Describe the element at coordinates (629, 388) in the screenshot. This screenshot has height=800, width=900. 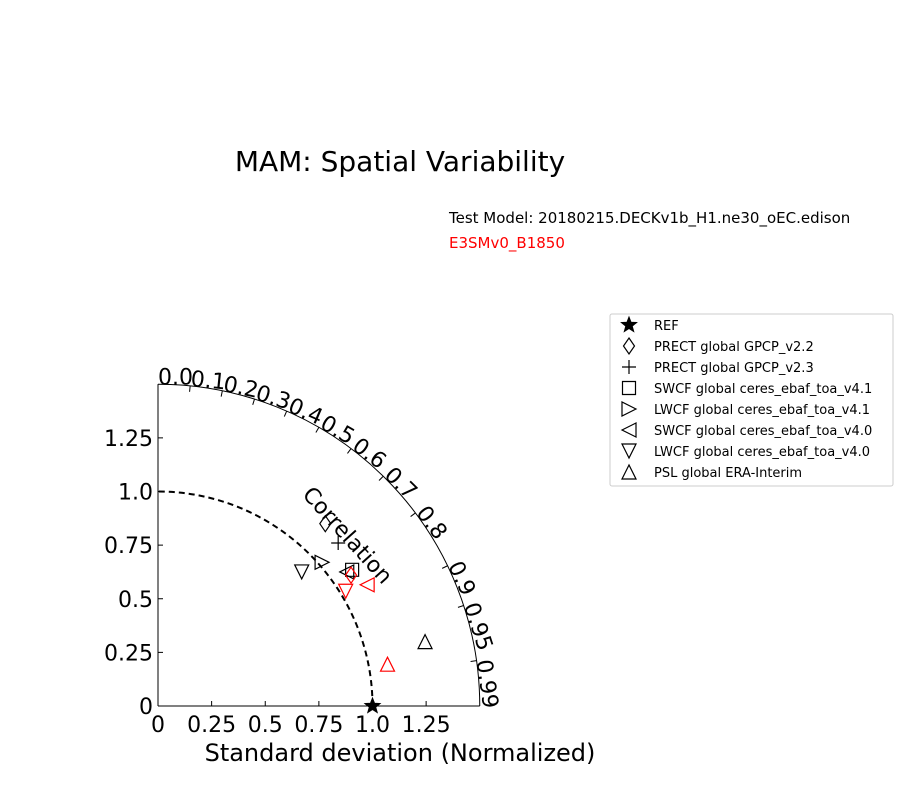
I see `legend-marker-square` at that location.